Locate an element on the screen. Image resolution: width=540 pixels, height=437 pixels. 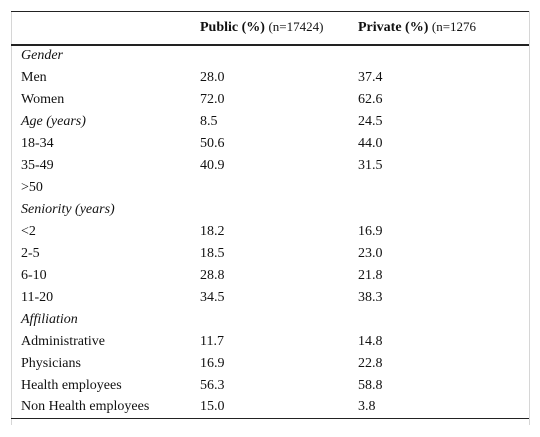
row-label: Women is located at coordinates (43, 99).